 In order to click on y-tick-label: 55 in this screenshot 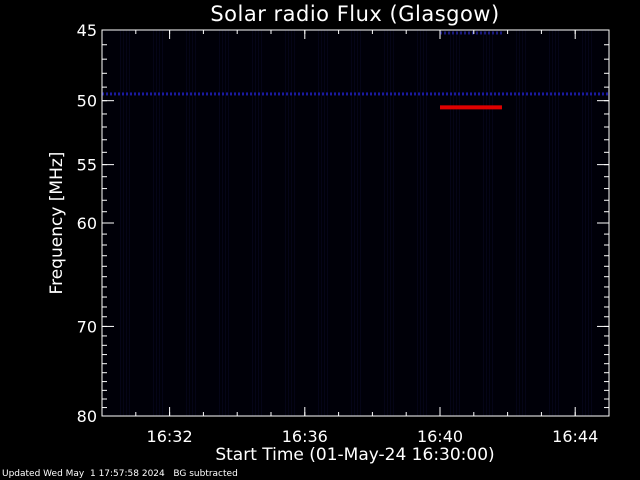, I will do `click(87, 165)`.